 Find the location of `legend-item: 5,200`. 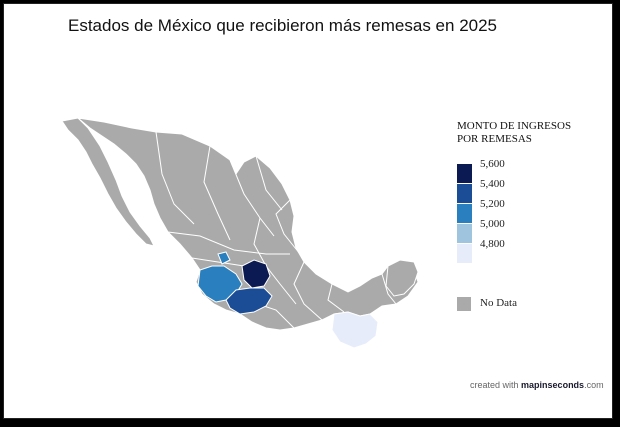

legend-item: 5,200 is located at coordinates (517, 211).